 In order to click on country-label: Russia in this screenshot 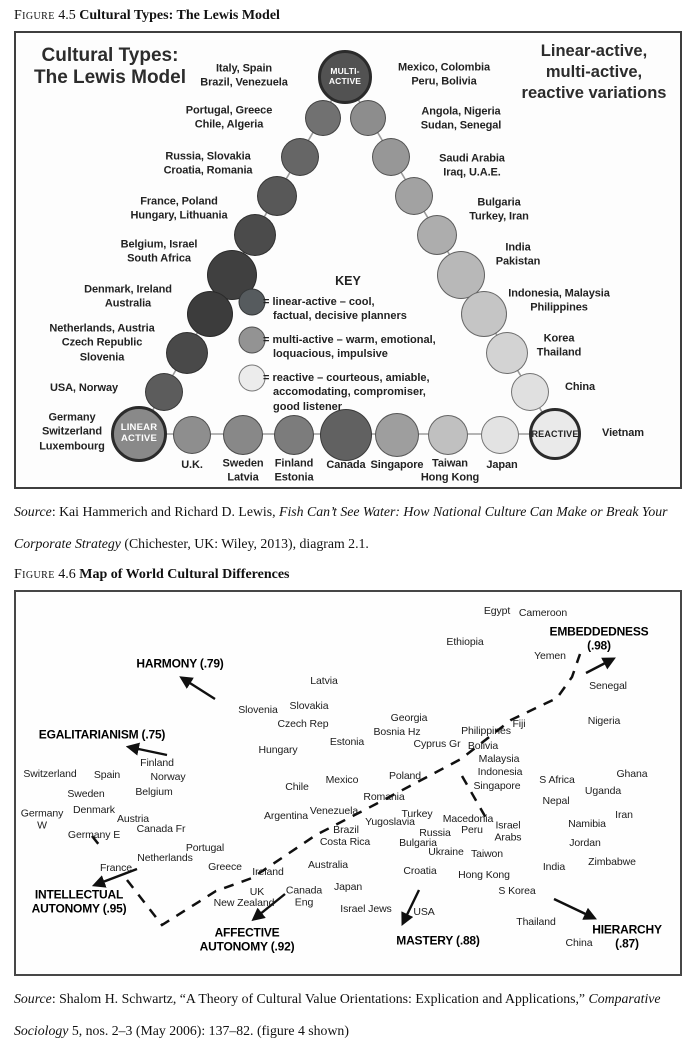, I will do `click(435, 832)`.